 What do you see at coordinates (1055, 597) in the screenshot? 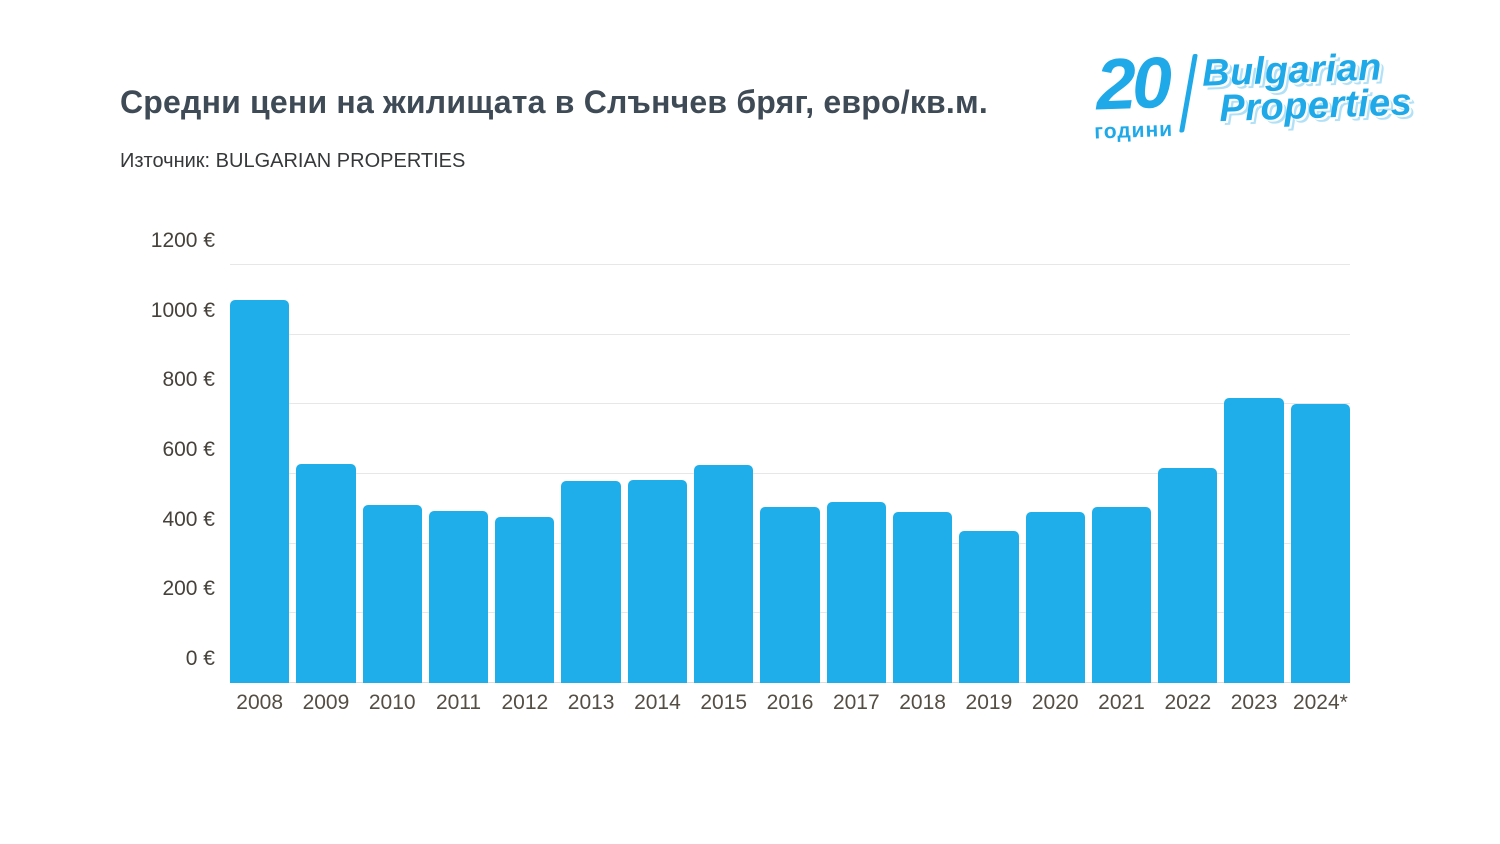
I see `bar-2020` at bounding box center [1055, 597].